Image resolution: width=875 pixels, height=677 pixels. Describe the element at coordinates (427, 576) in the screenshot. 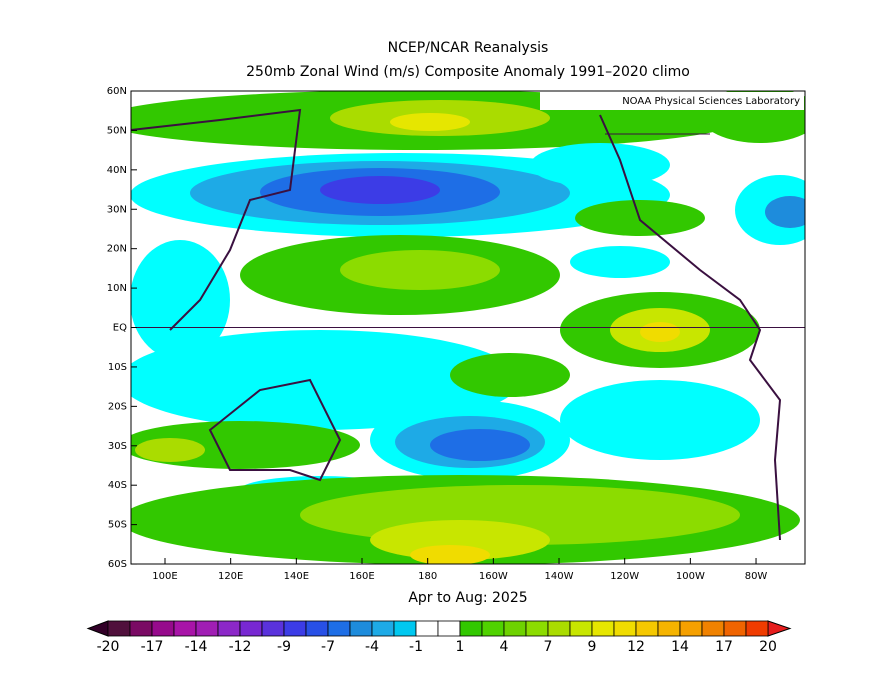

I see `x-tick-label: 180` at that location.